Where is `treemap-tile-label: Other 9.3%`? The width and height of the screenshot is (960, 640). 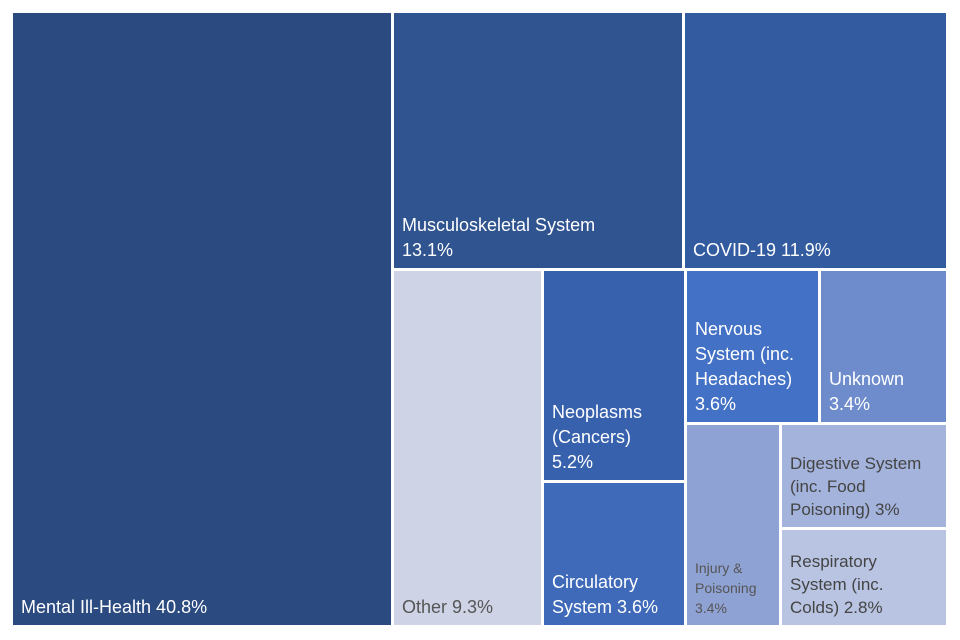
treemap-tile-label: Other 9.3% is located at coordinates (447, 607).